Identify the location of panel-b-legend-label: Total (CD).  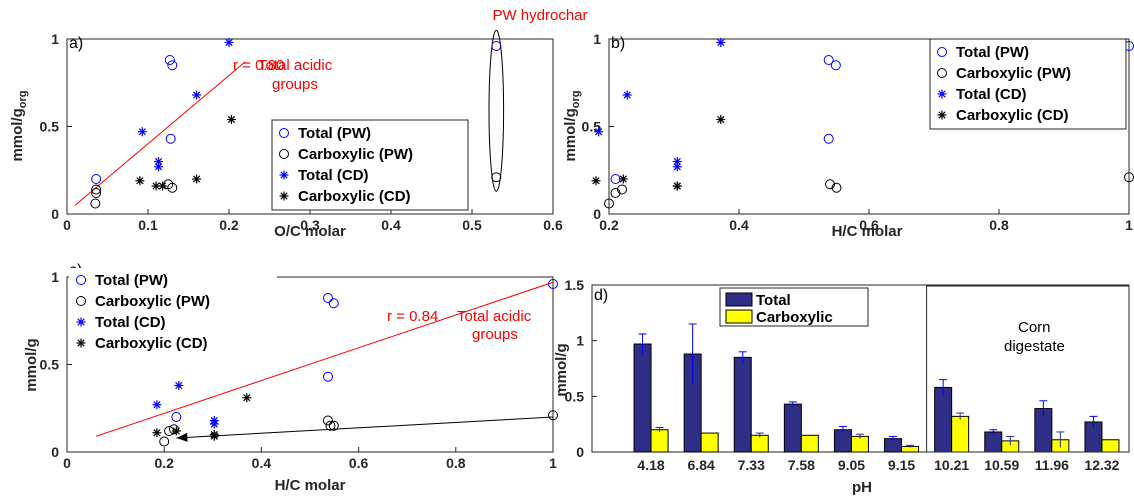
(991, 94).